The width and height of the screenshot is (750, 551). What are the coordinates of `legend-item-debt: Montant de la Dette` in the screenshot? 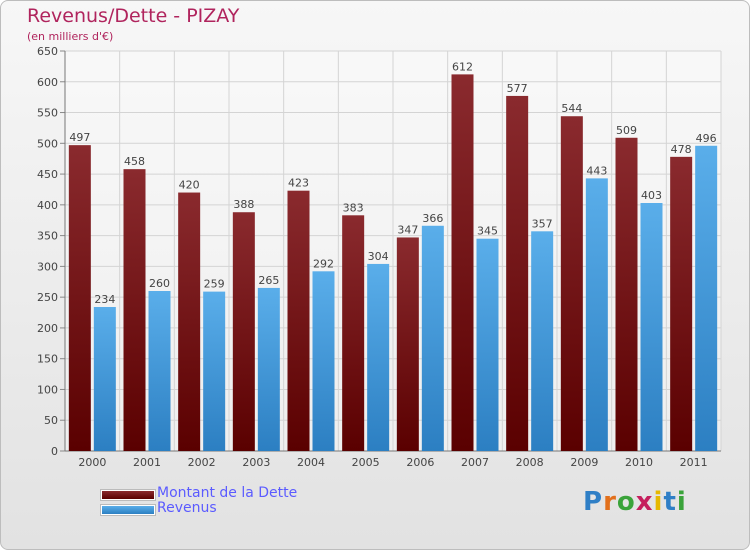 It's located at (241, 494).